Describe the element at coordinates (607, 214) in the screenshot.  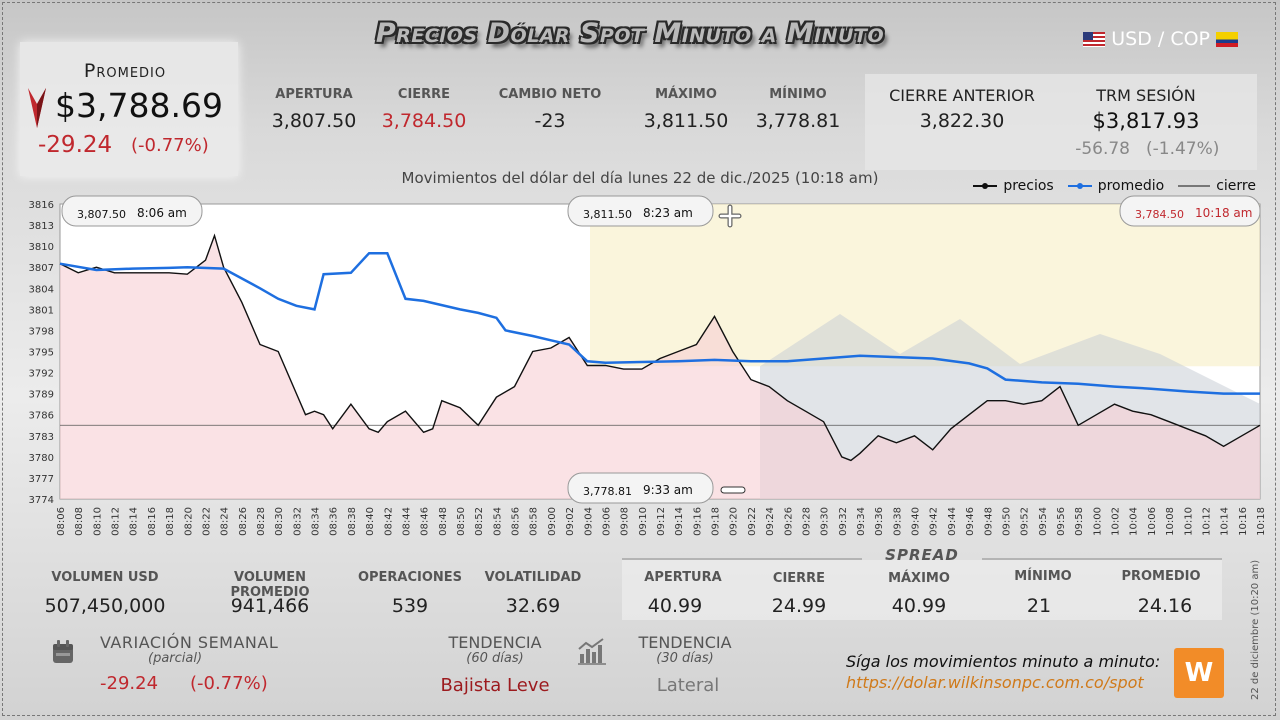
I see `annotation-price: 3,811.50` at that location.